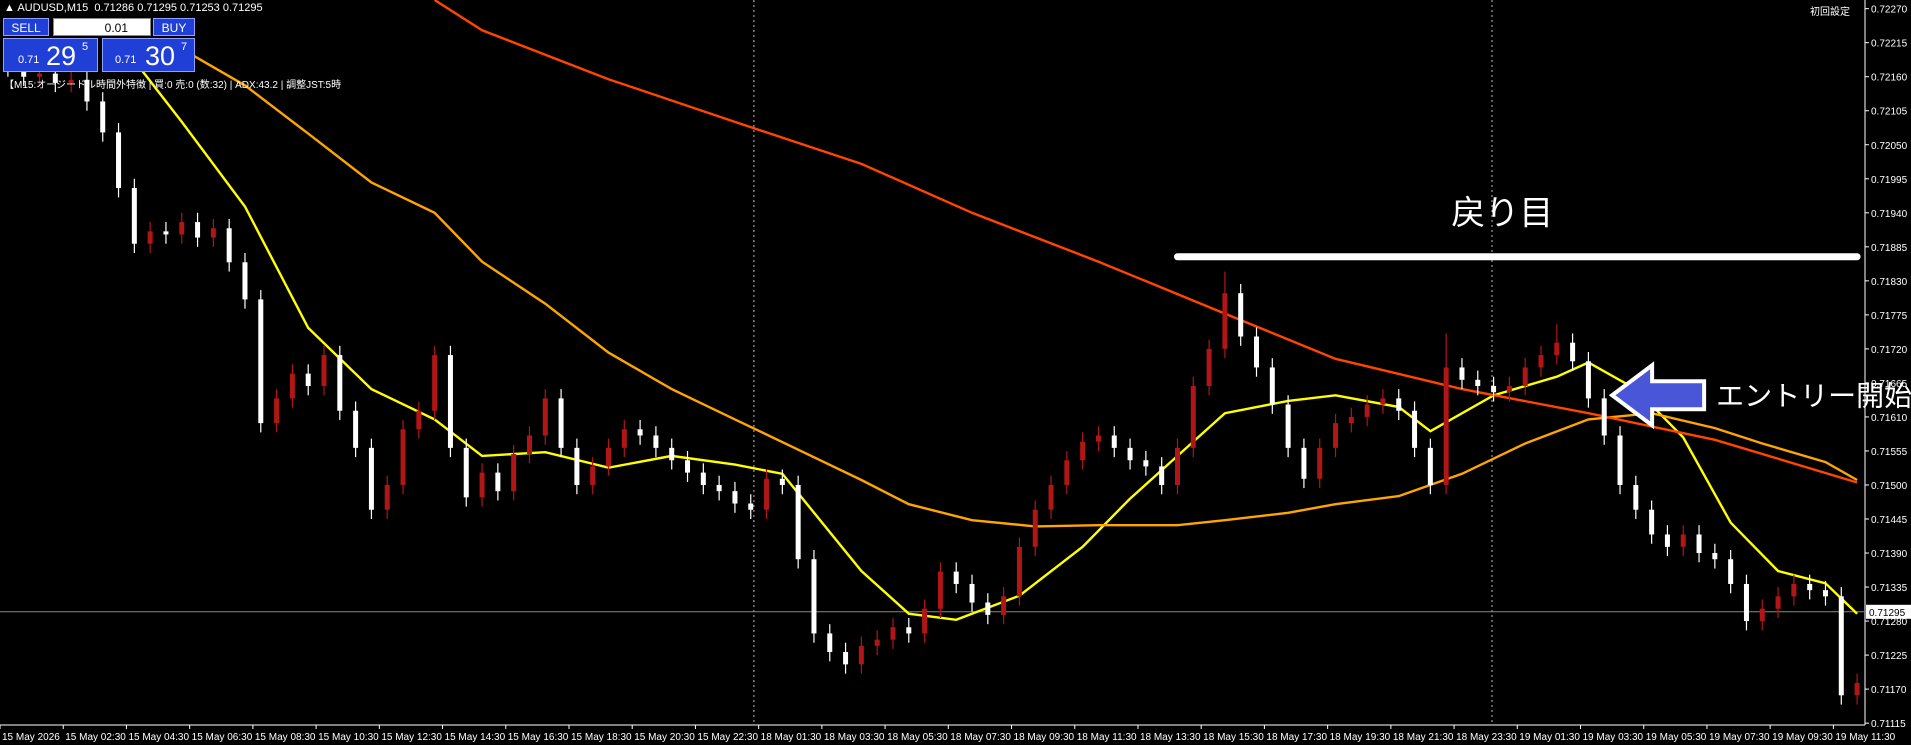  I want to click on ask-big: 30, so click(160, 56).